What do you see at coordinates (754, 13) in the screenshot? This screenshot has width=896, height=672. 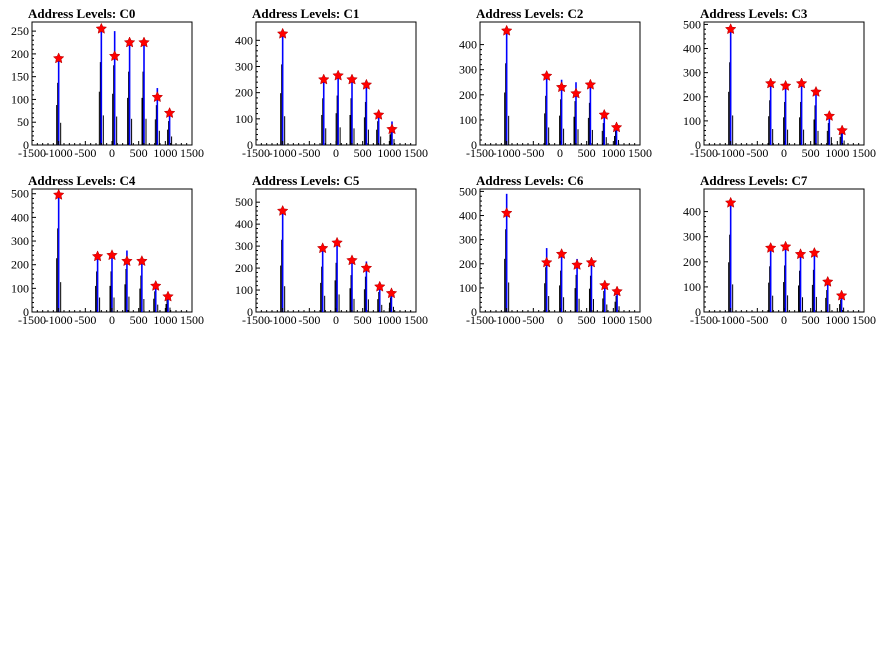 I see `chart-title: Address Levels: C3` at bounding box center [754, 13].